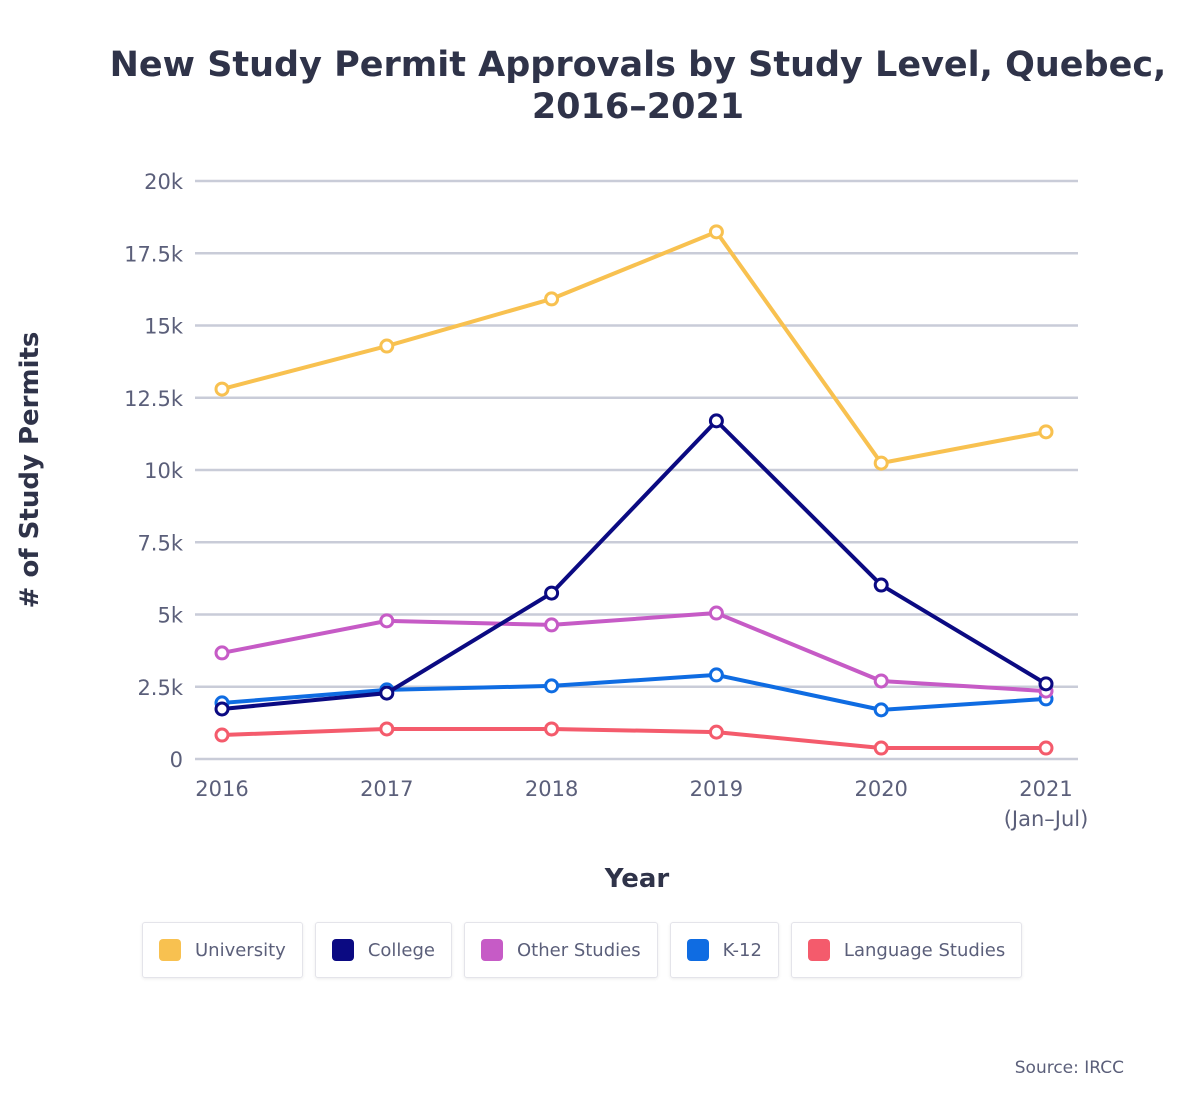 This screenshot has height=1094, width=1200. Describe the element at coordinates (578, 950) in the screenshot. I see `legend-label: Other Studies` at that location.